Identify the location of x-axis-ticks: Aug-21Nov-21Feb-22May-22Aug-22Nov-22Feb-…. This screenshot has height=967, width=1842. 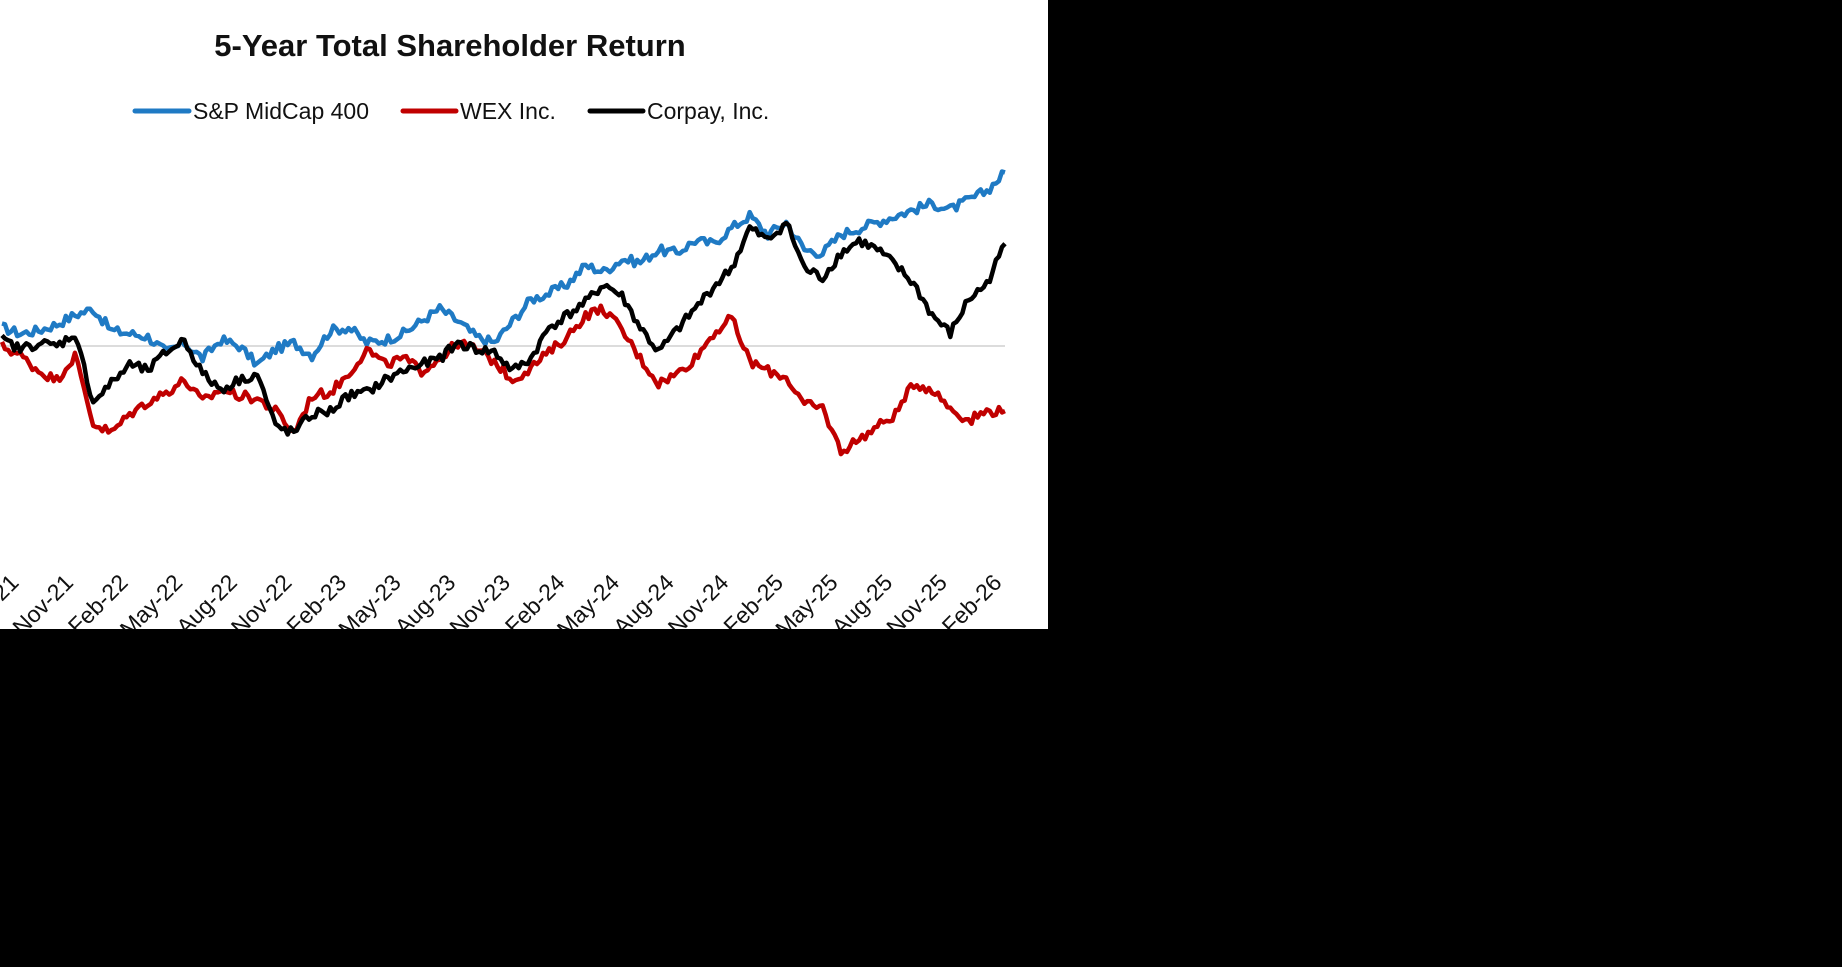
(503, 599).